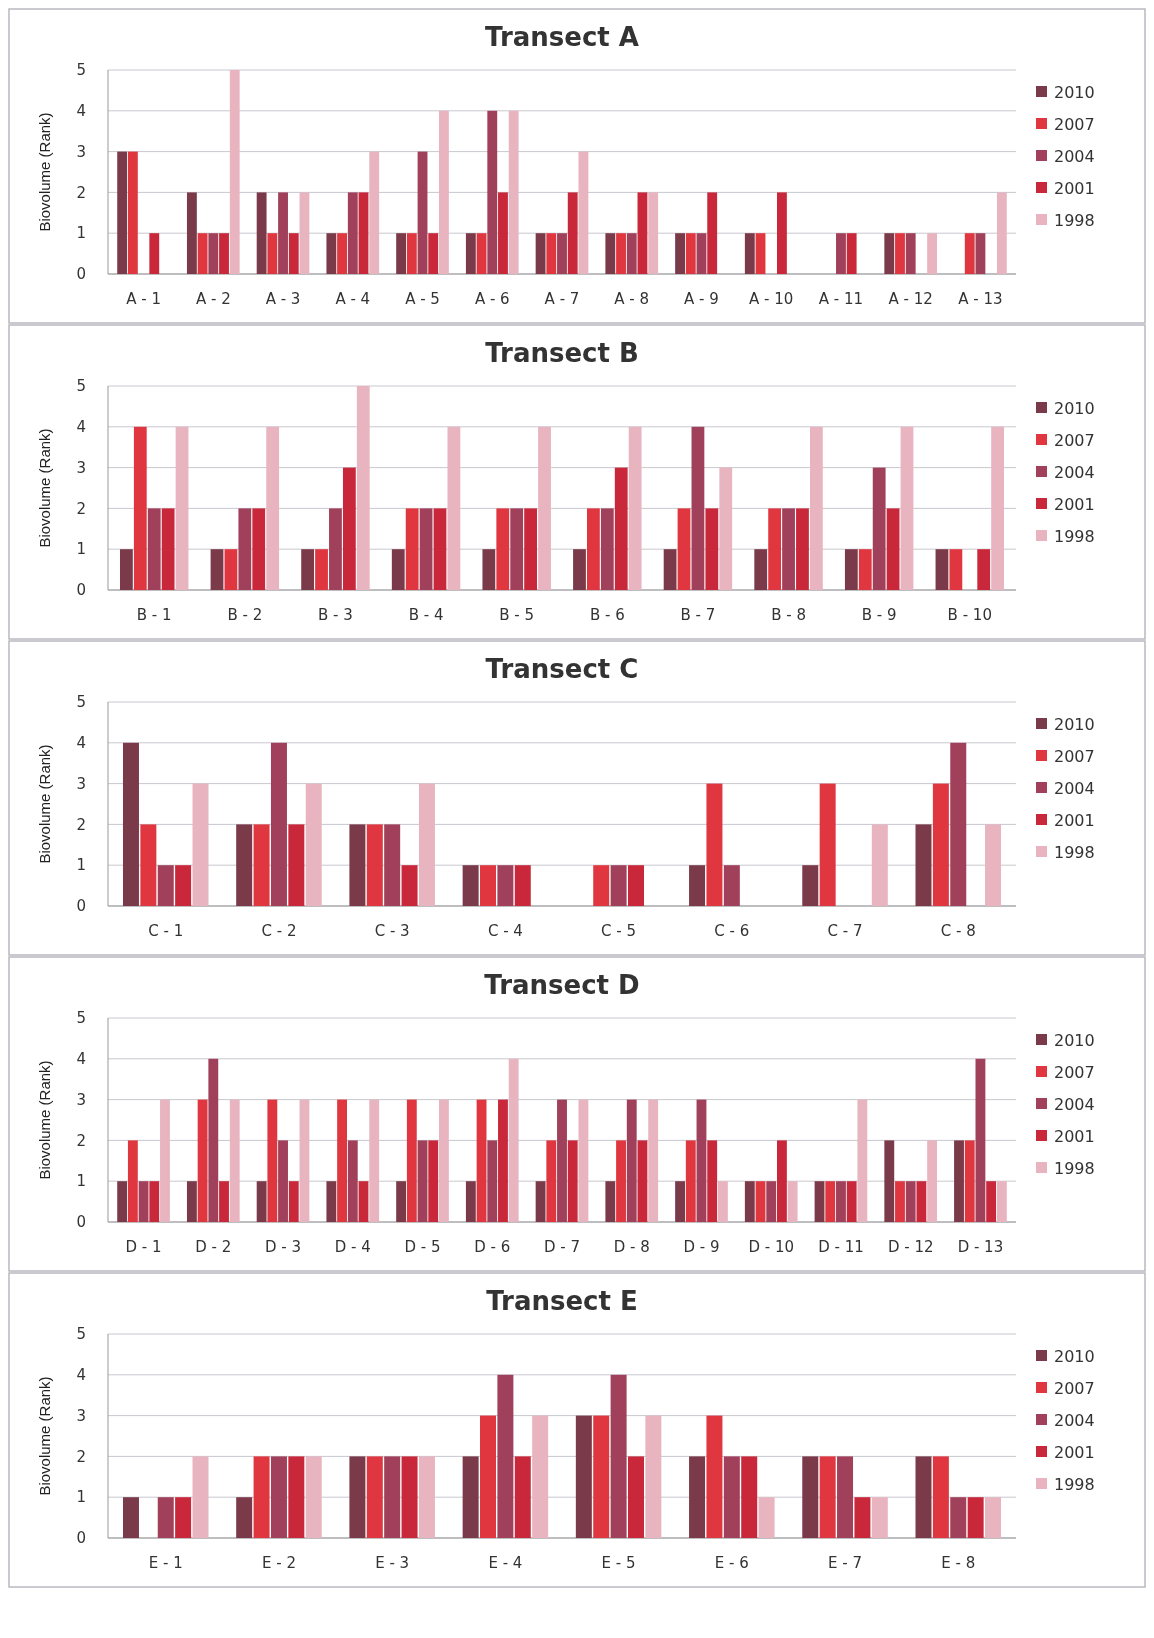 The width and height of the screenshot is (1154, 1638). What do you see at coordinates (619, 931) in the screenshot?
I see `x-tick-label: C - 5` at bounding box center [619, 931].